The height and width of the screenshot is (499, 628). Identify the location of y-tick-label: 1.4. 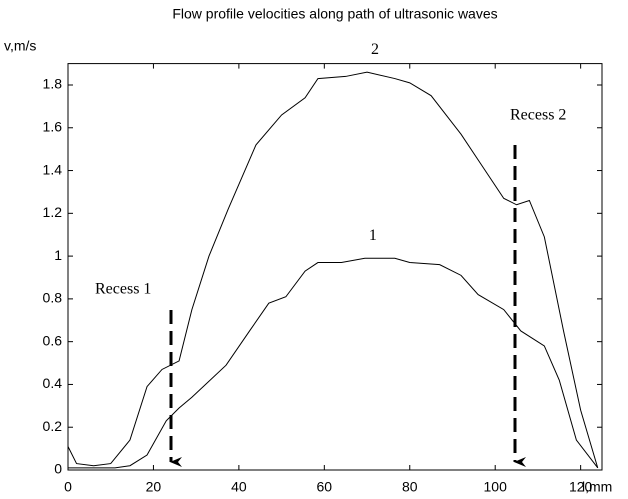
(53, 169).